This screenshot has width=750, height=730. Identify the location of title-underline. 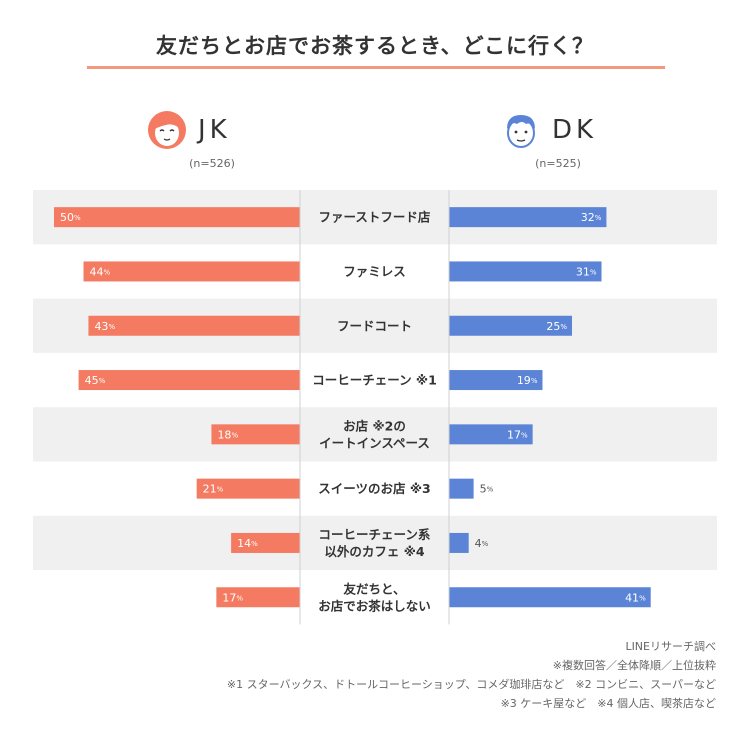
(376, 67).